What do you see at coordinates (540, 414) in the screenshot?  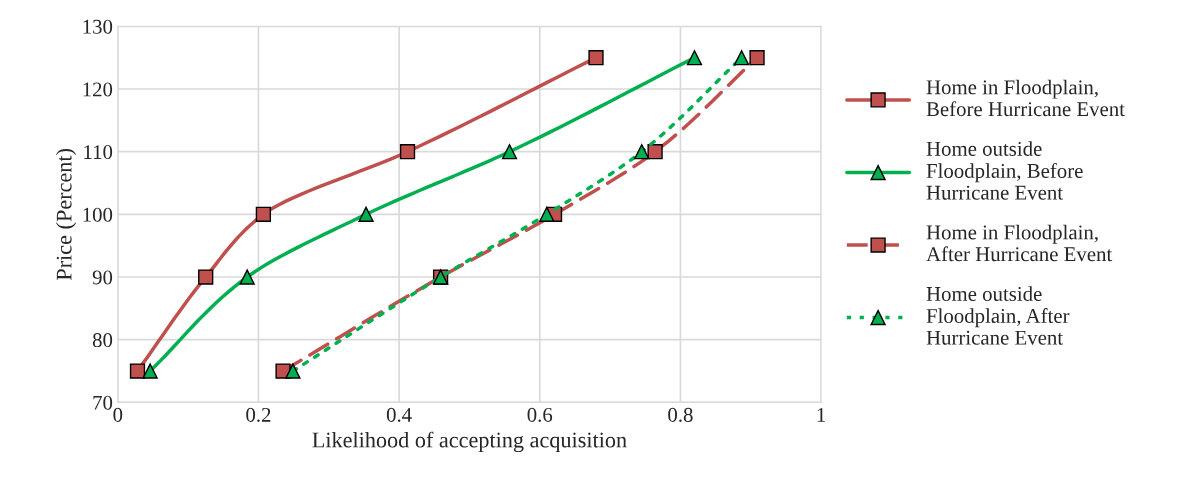 I see `x-tick-label: 0.6` at bounding box center [540, 414].